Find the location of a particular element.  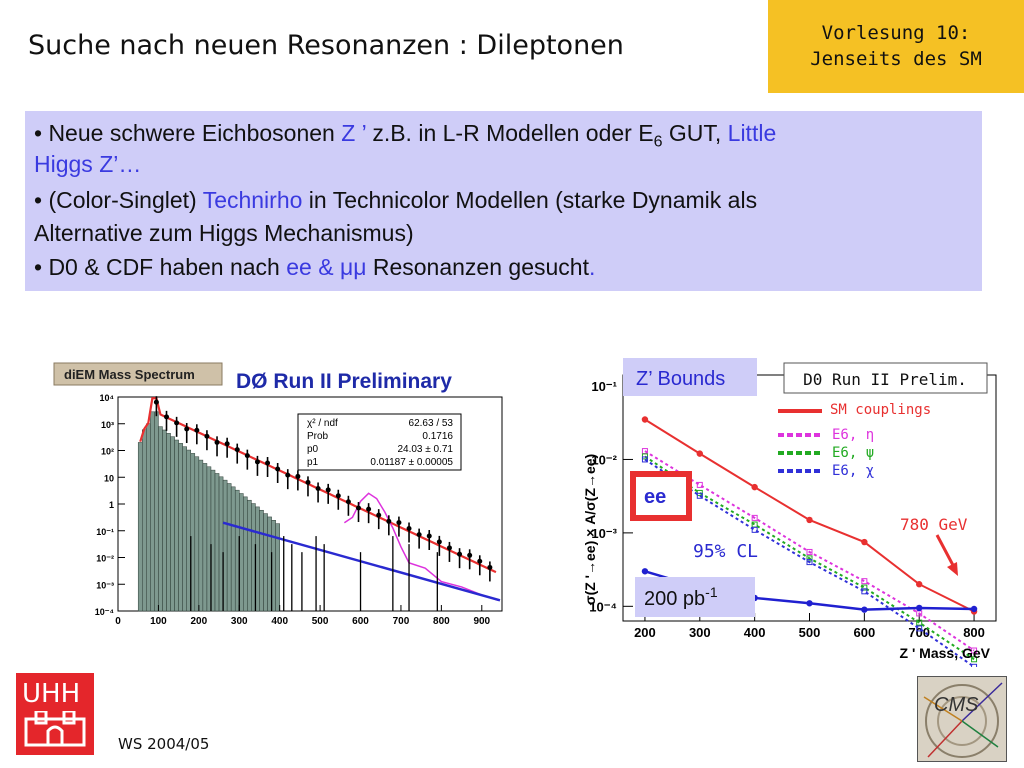

bullet-2-line-2: Alternative zum Higgs Mechanismus) is located at coordinates (224, 233).